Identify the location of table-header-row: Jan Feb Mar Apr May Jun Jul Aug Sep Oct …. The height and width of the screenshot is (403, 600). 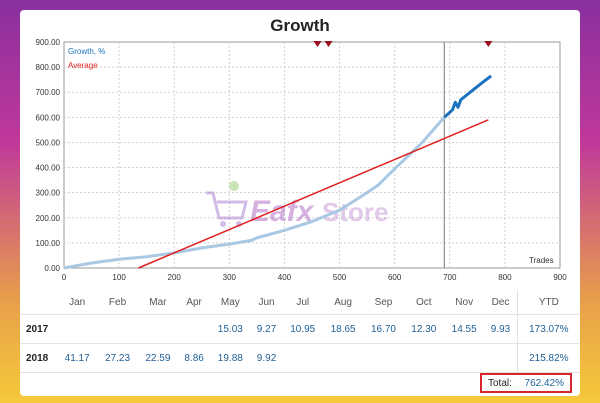
(300, 302).